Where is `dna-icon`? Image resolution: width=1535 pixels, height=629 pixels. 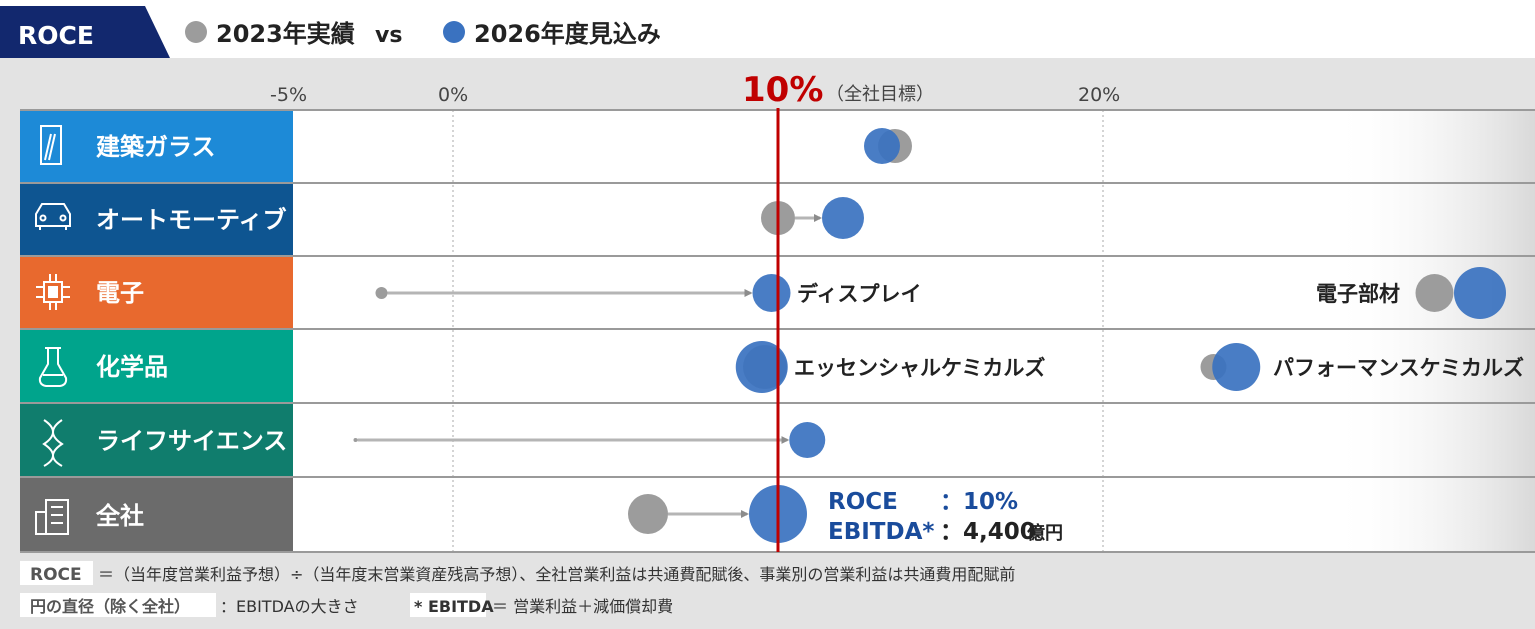
dna-icon is located at coordinates (53, 443).